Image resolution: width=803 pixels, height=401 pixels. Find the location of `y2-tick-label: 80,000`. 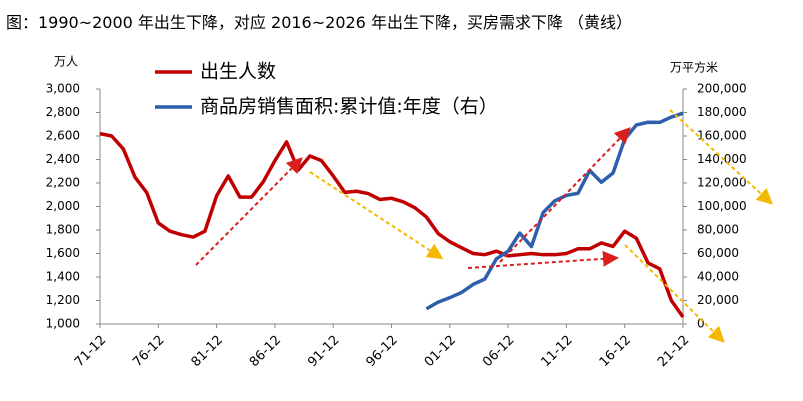

y2-tick-label: 80,000 is located at coordinates (718, 230).